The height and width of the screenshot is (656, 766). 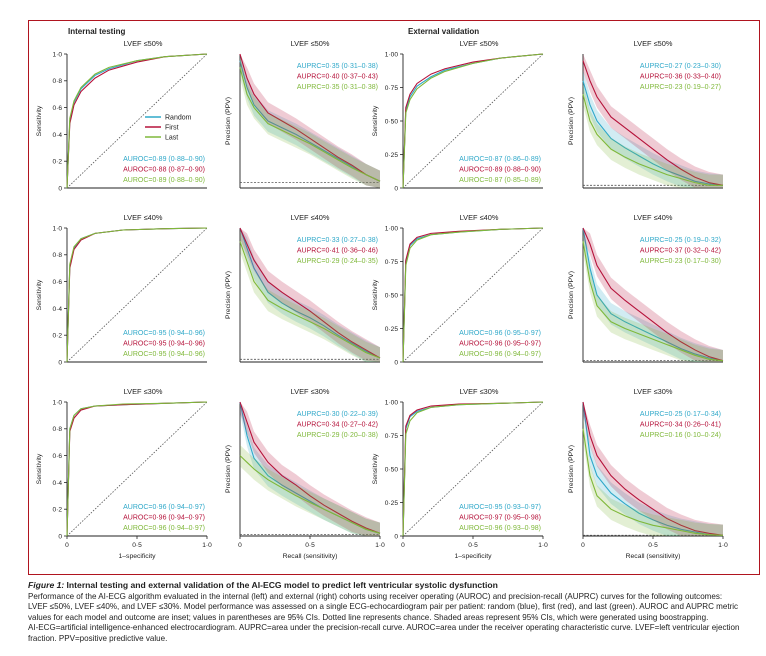 I want to click on y-tick-label: 0·75, so click(x=392, y=88).